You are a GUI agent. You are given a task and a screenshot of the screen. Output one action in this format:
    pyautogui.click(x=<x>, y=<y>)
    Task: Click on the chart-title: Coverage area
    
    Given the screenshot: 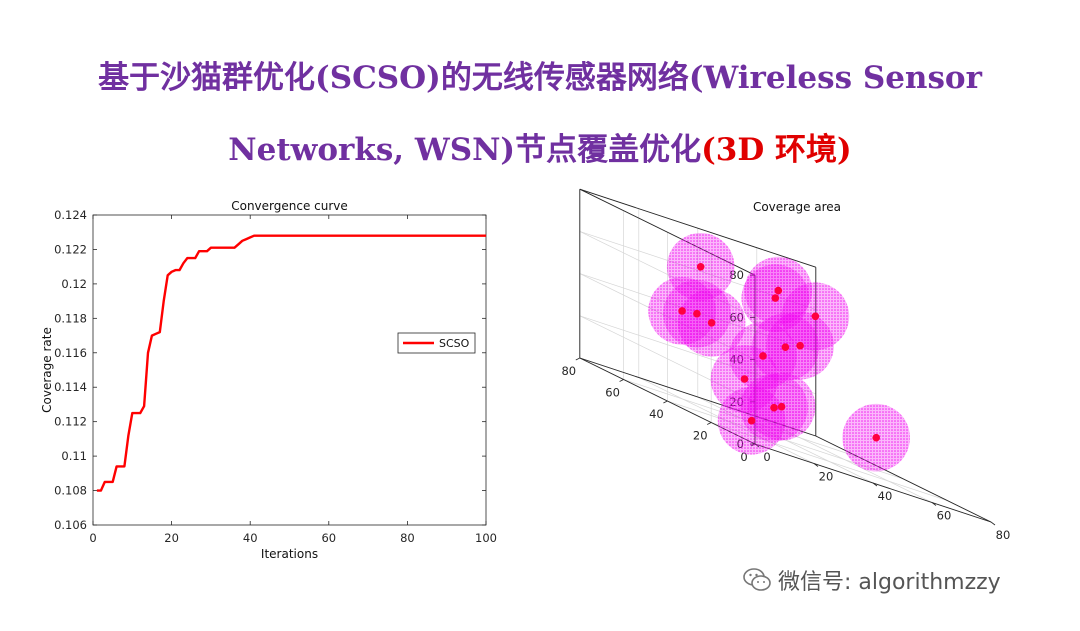 What is the action you would take?
    pyautogui.click(x=797, y=207)
    